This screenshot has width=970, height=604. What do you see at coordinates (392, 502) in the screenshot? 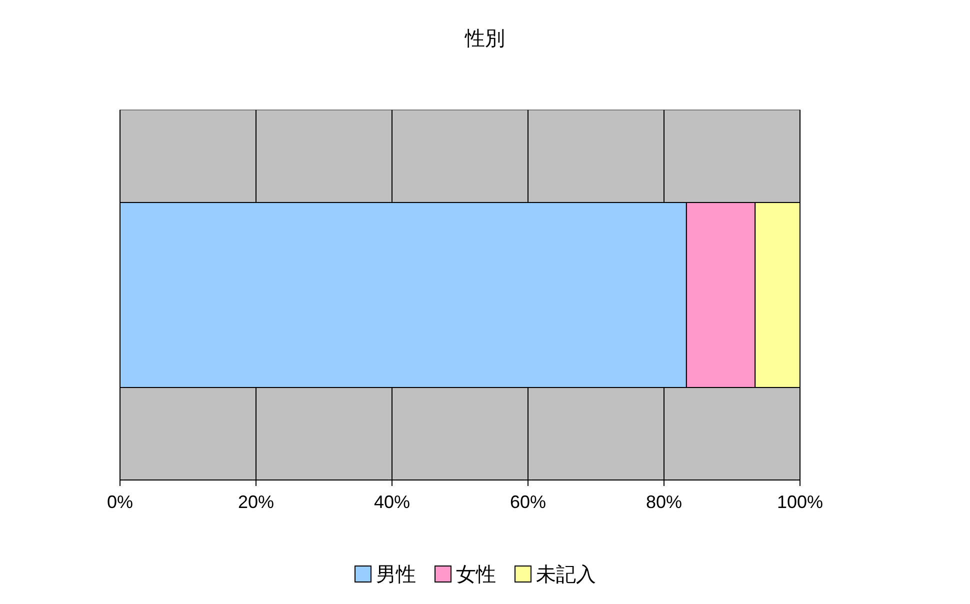
I see `x-tick-label: 40%` at bounding box center [392, 502].